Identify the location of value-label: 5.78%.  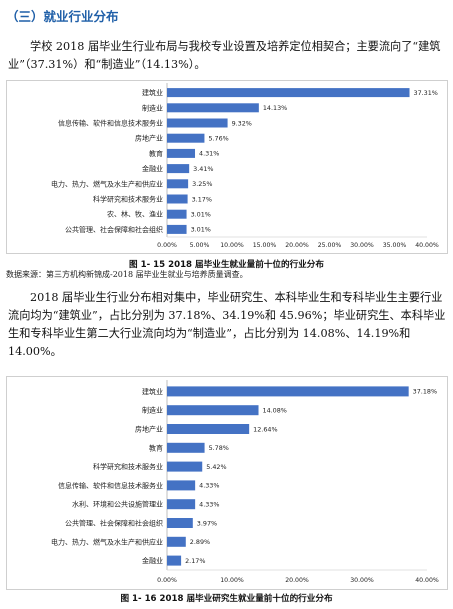
(219, 448).